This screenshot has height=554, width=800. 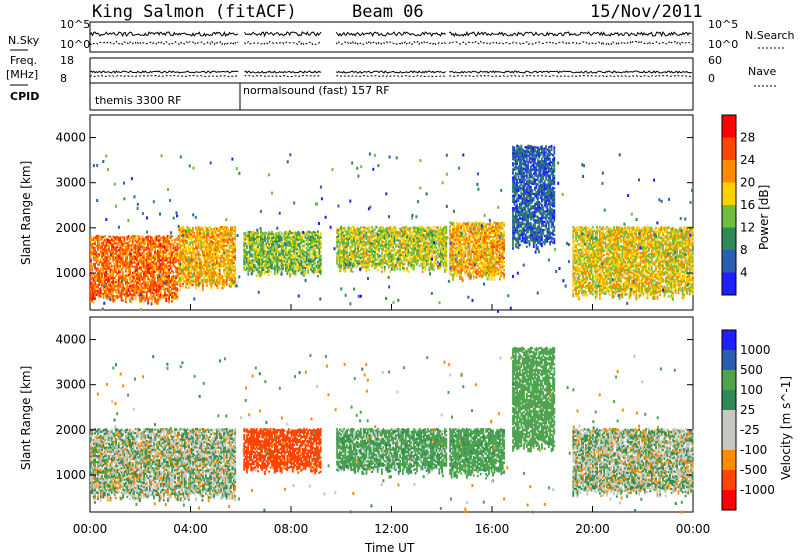 What do you see at coordinates (723, 44) in the screenshot?
I see `nsearch-tick-bottom: 10^0` at bounding box center [723, 44].